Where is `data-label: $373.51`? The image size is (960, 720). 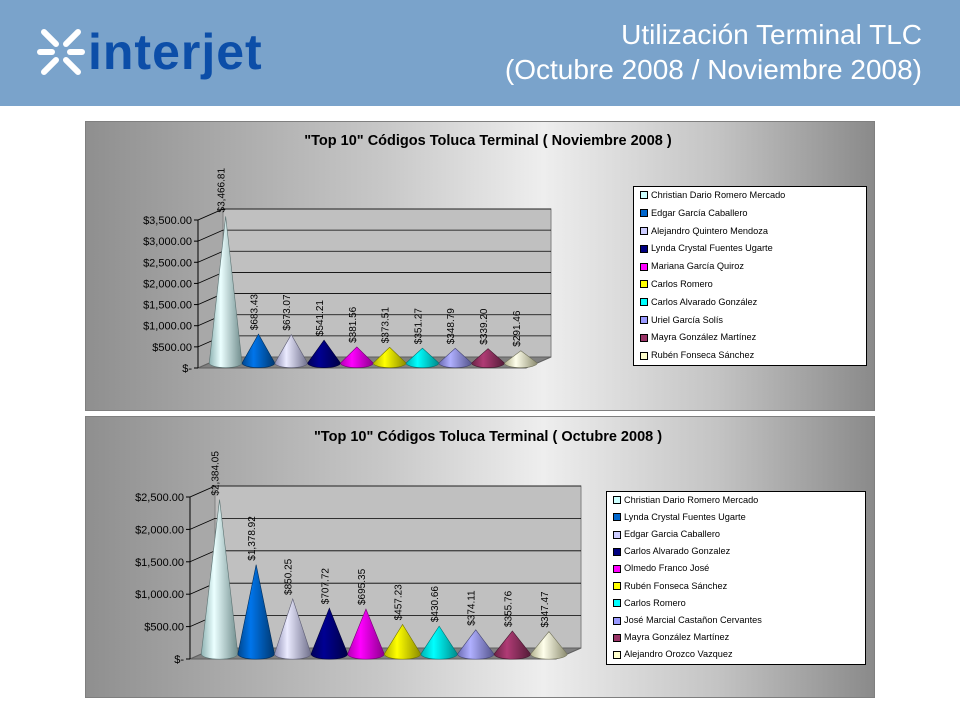 data-label: $373.51 is located at coordinates (386, 325).